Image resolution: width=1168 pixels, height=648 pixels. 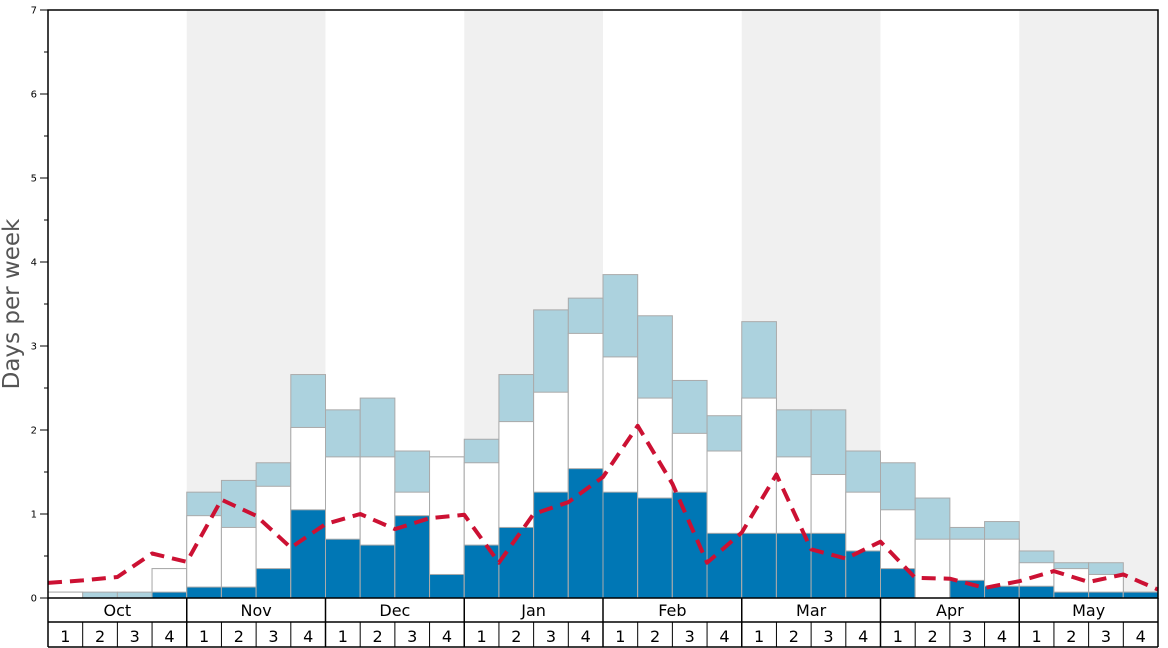 I want to click on y-tick-label: 0, so click(x=34, y=599).